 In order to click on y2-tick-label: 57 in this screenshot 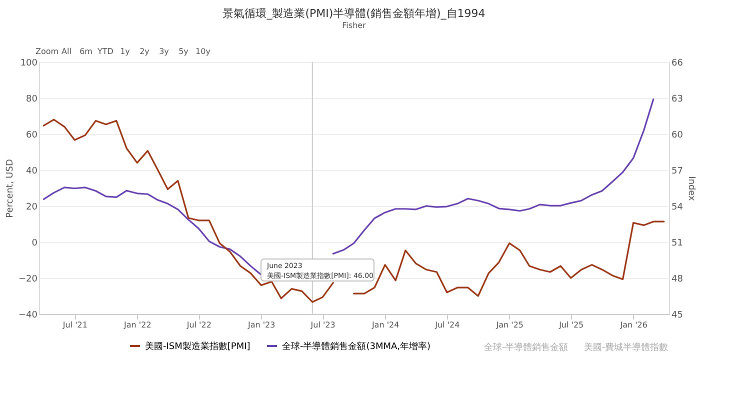, I will do `click(677, 171)`.